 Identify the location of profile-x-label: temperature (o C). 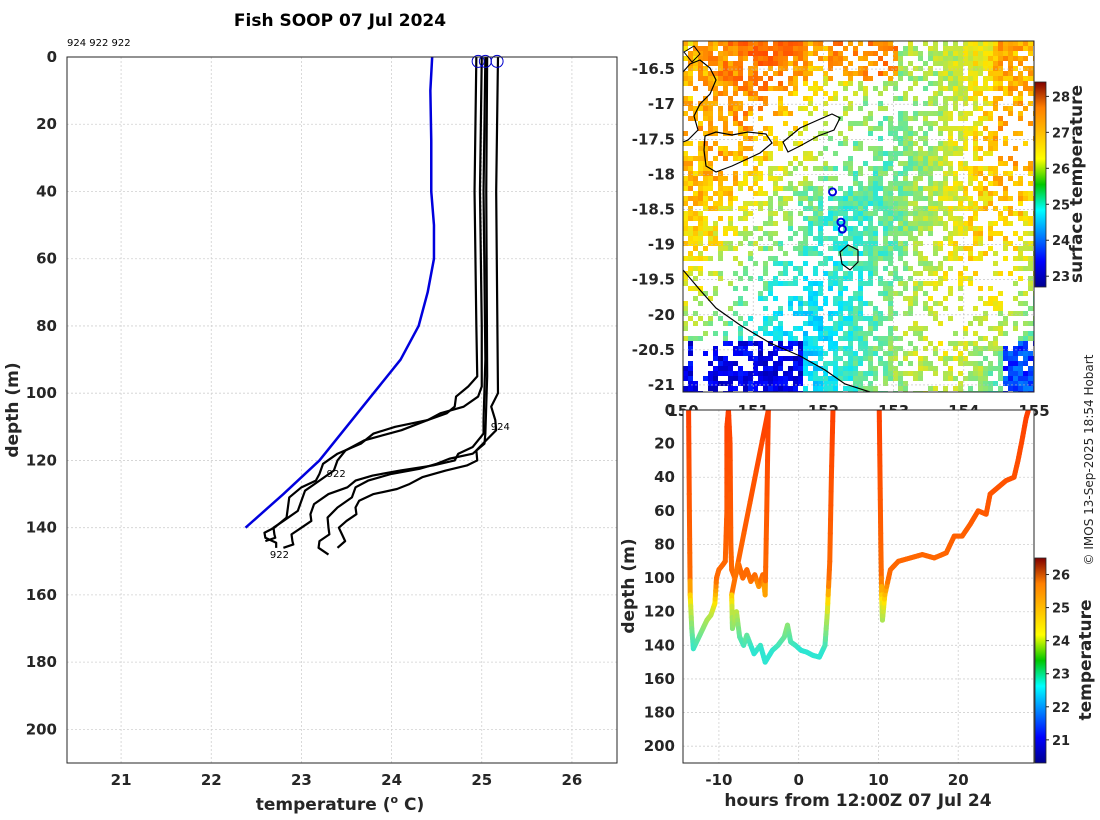
(340, 804).